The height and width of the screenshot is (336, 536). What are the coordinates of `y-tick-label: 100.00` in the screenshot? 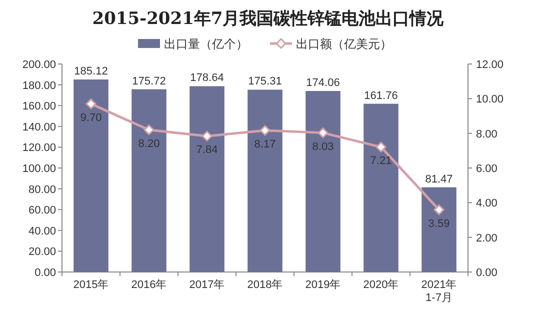 It's located at (39, 169).